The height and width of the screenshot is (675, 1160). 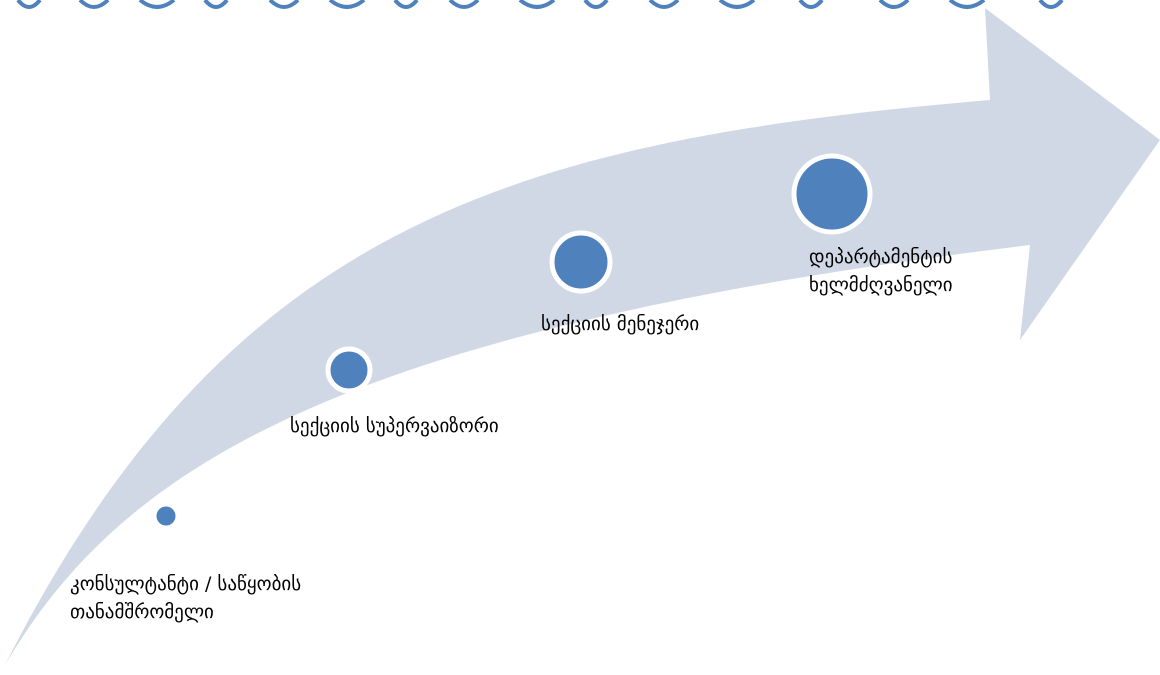 What do you see at coordinates (620, 324) in the screenshot?
I see `step-label: სექციის მენეჯერი` at bounding box center [620, 324].